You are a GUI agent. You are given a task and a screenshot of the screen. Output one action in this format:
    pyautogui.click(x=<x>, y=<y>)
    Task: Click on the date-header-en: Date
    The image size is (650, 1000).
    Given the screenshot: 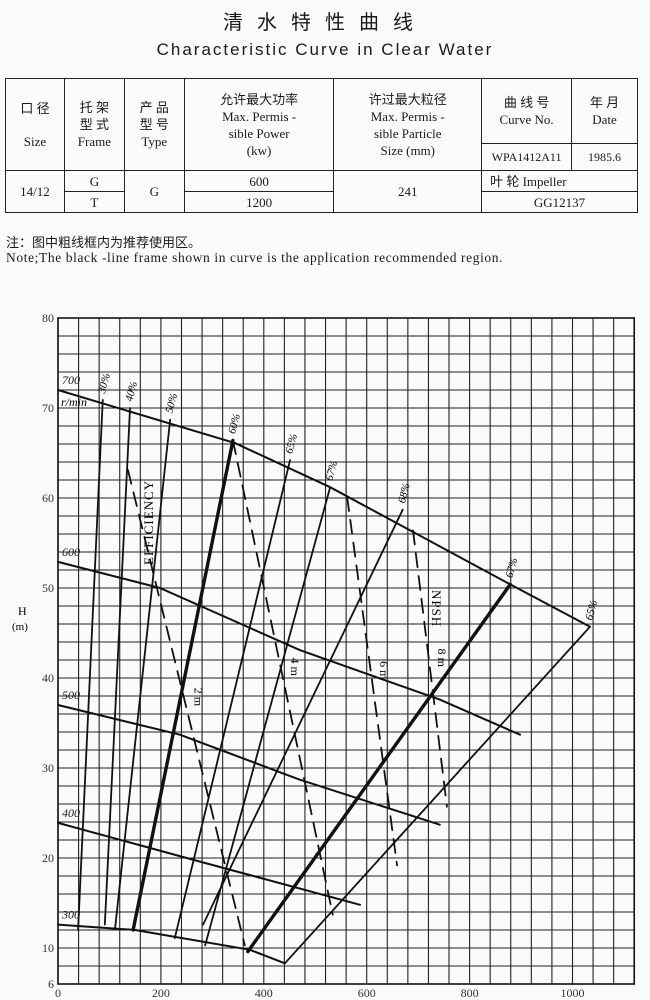 What is the action you would take?
    pyautogui.click(x=604, y=119)
    